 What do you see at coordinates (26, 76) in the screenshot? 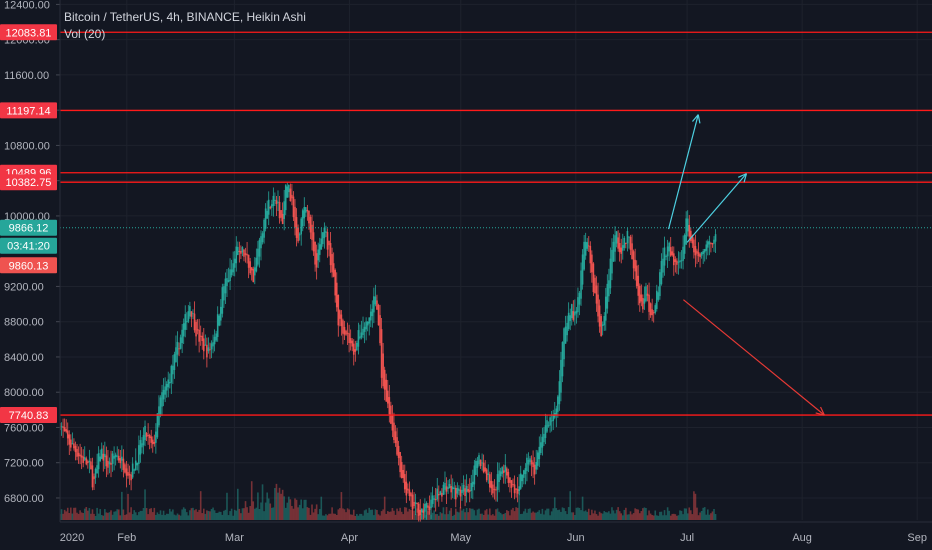
I see `y-tick-label: 11600.00` at bounding box center [26, 76].